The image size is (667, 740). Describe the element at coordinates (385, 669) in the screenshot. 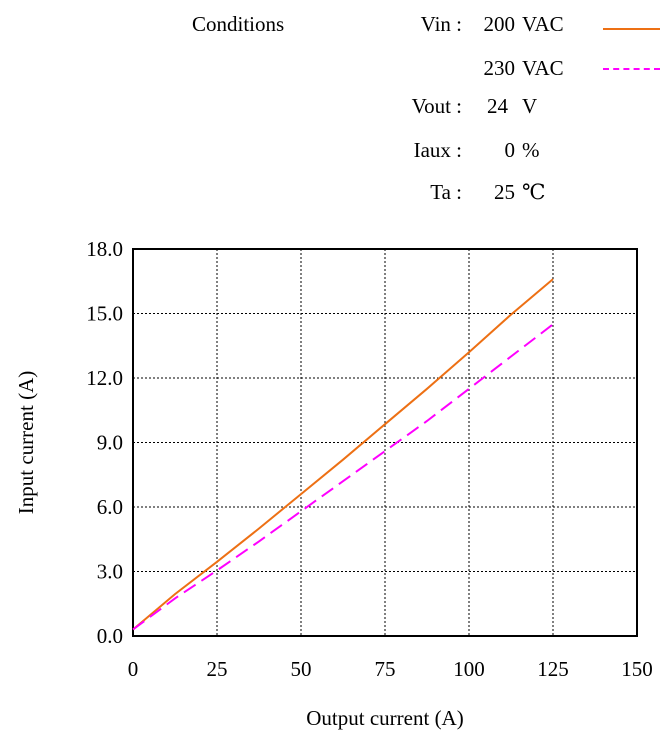

I see `x-tick-label: 75` at that location.